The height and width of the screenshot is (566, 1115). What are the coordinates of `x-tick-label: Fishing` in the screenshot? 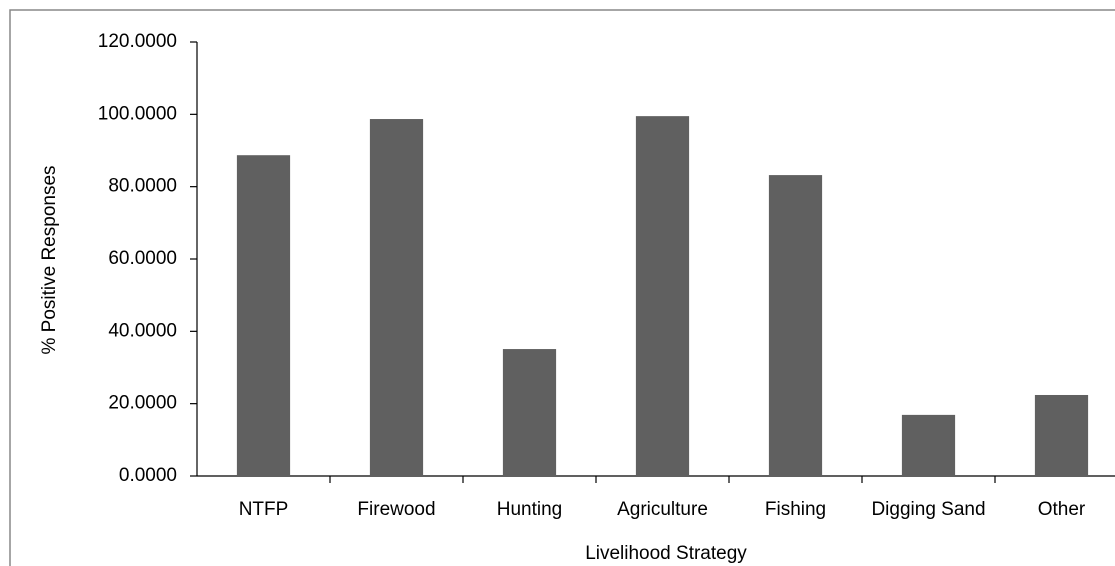 It's located at (795, 509).